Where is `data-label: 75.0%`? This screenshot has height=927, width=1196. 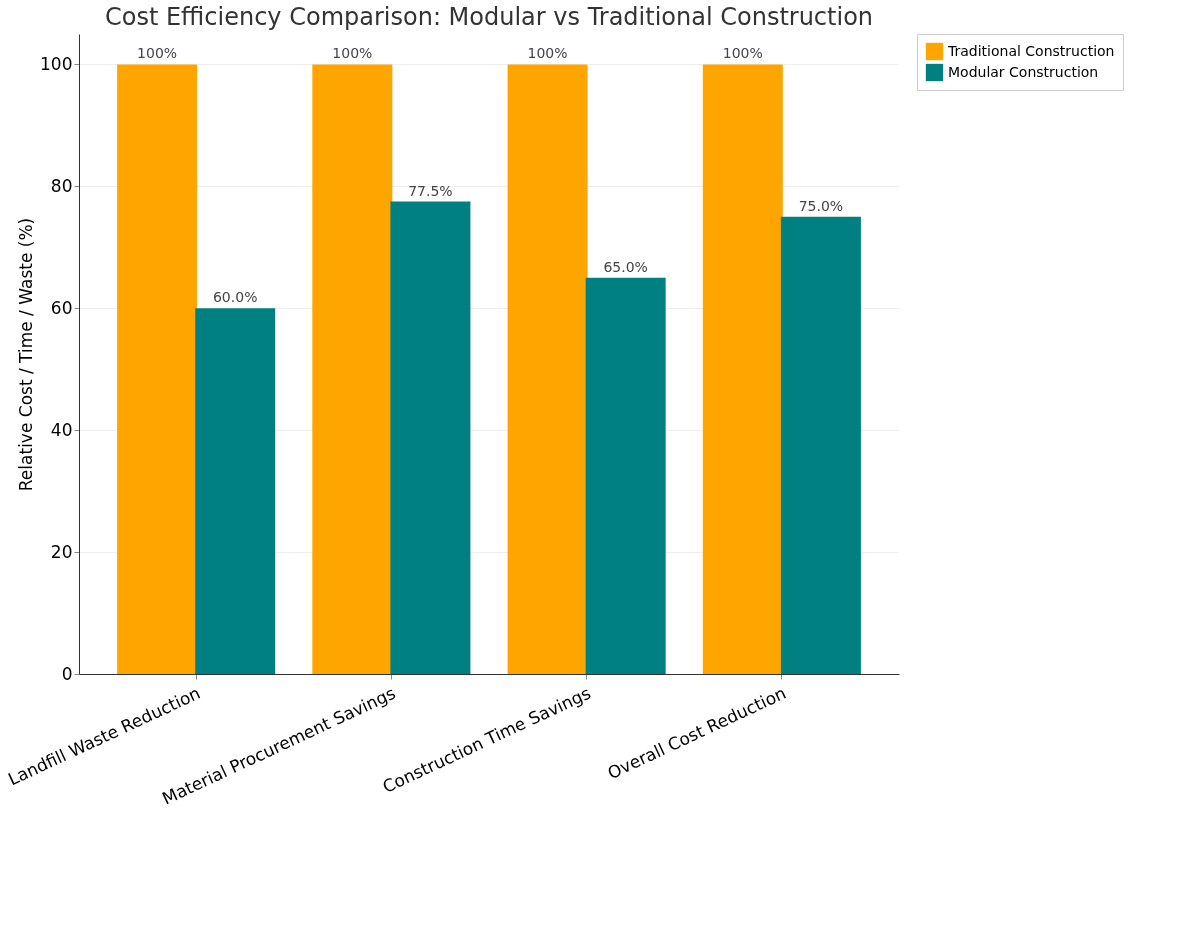 data-label: 75.0% is located at coordinates (821, 205).